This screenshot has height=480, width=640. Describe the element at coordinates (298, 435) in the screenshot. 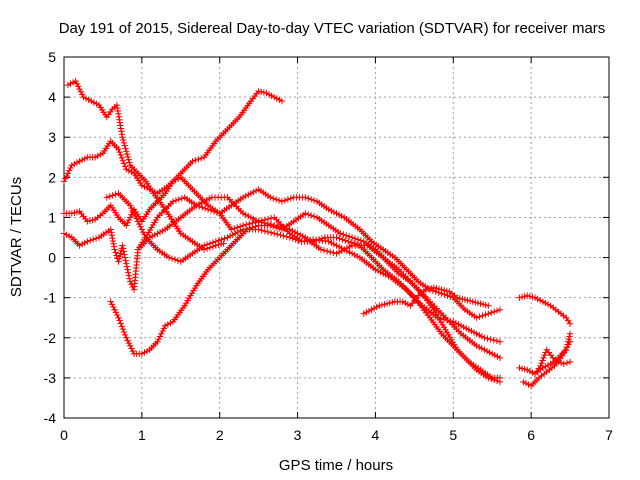

I see `x-tick-label: 3` at that location.